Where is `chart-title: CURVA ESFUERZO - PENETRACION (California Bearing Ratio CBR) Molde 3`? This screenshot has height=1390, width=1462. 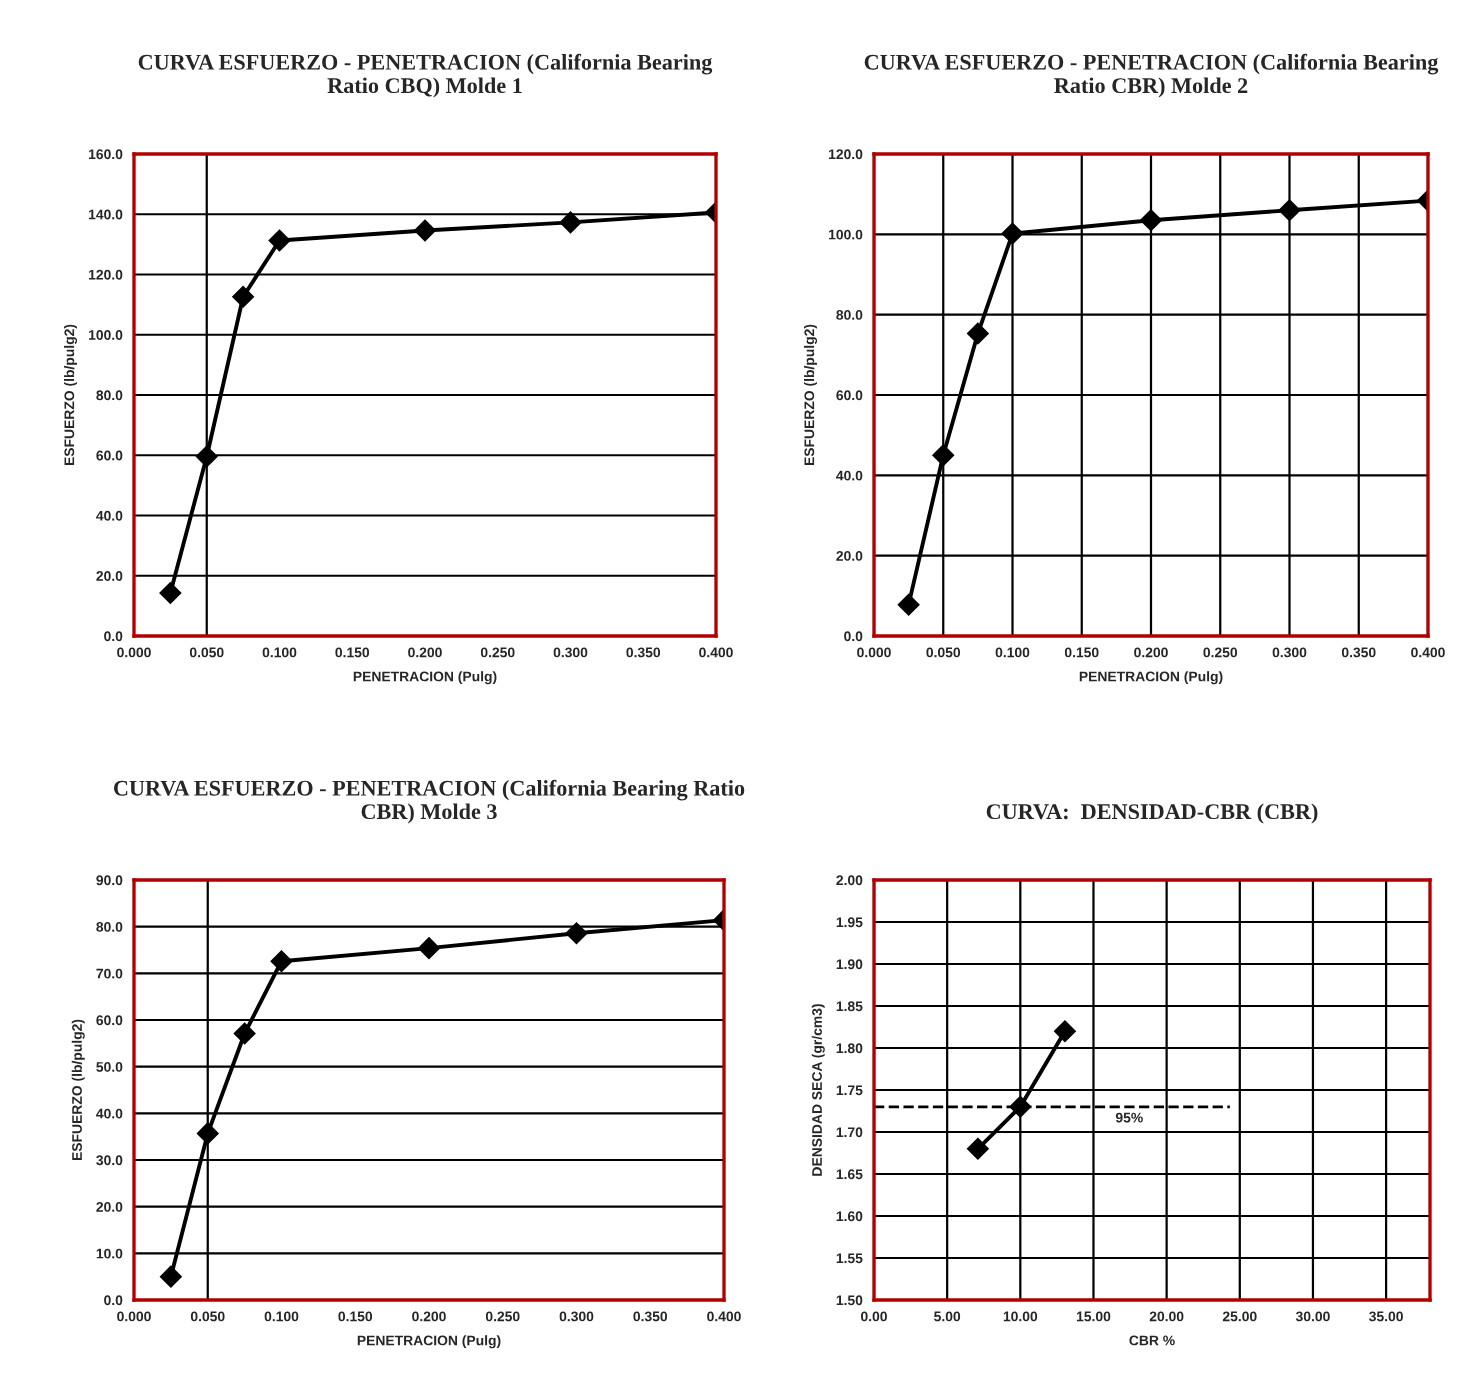
chart-title: CURVA ESFUERZO - PENETRACION (California Bearing Ratio CBR) Molde 3 is located at coordinates (429, 801).